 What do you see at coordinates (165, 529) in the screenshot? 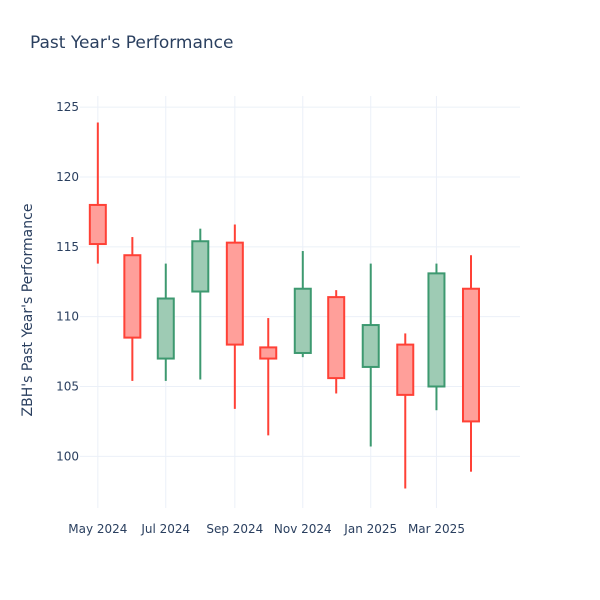
I see `x-tick-label: Jul 2024` at bounding box center [165, 529].